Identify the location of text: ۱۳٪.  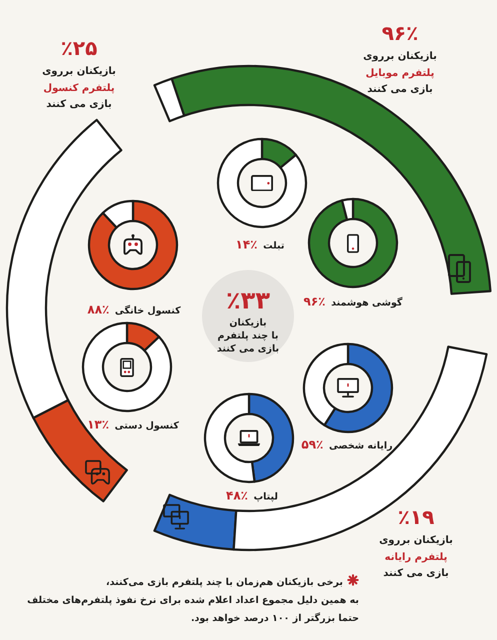
(98, 424).